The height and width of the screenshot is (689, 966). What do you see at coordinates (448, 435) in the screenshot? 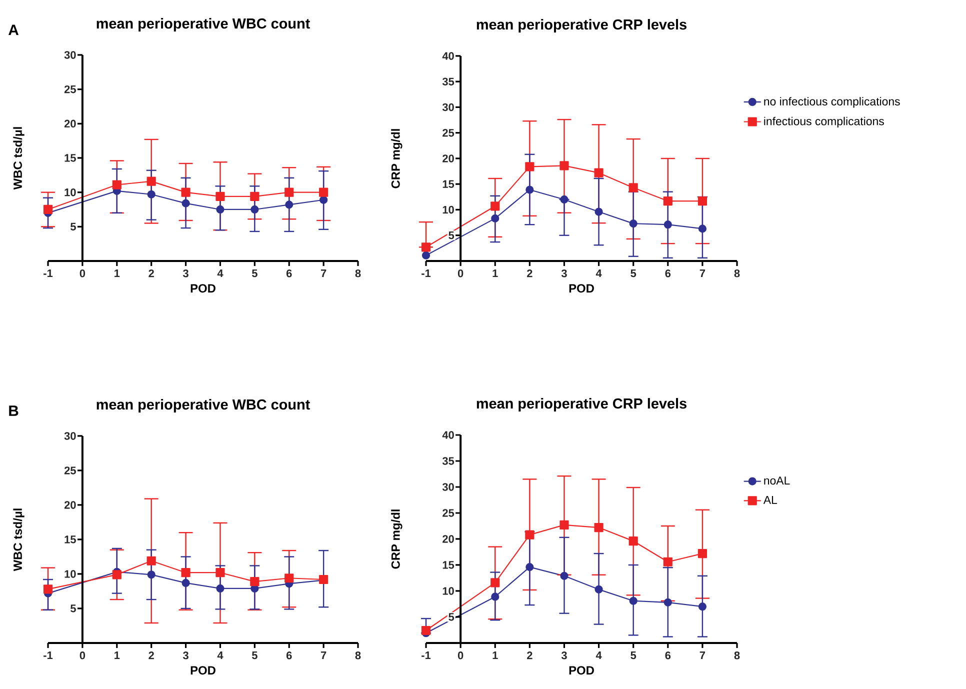
I see `y-tick-label: 40` at bounding box center [448, 435].